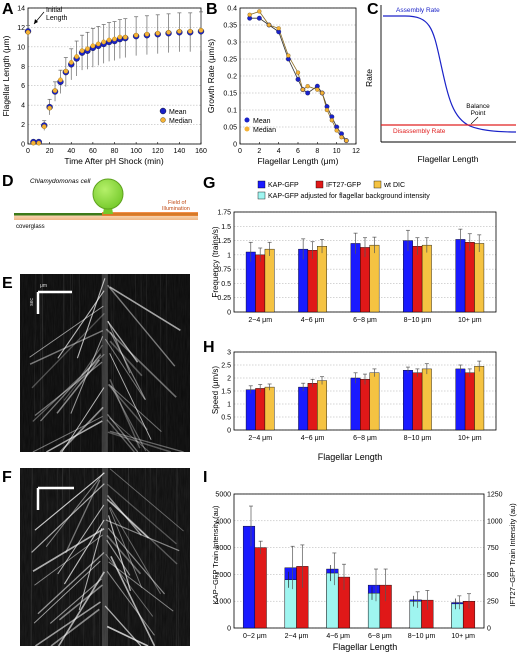 Image resolution: width=520 pixels, height=654 pixels. What do you see at coordinates (43, 286) in the screenshot?
I see `scalebar-units-label: μm` at bounding box center [43, 286].